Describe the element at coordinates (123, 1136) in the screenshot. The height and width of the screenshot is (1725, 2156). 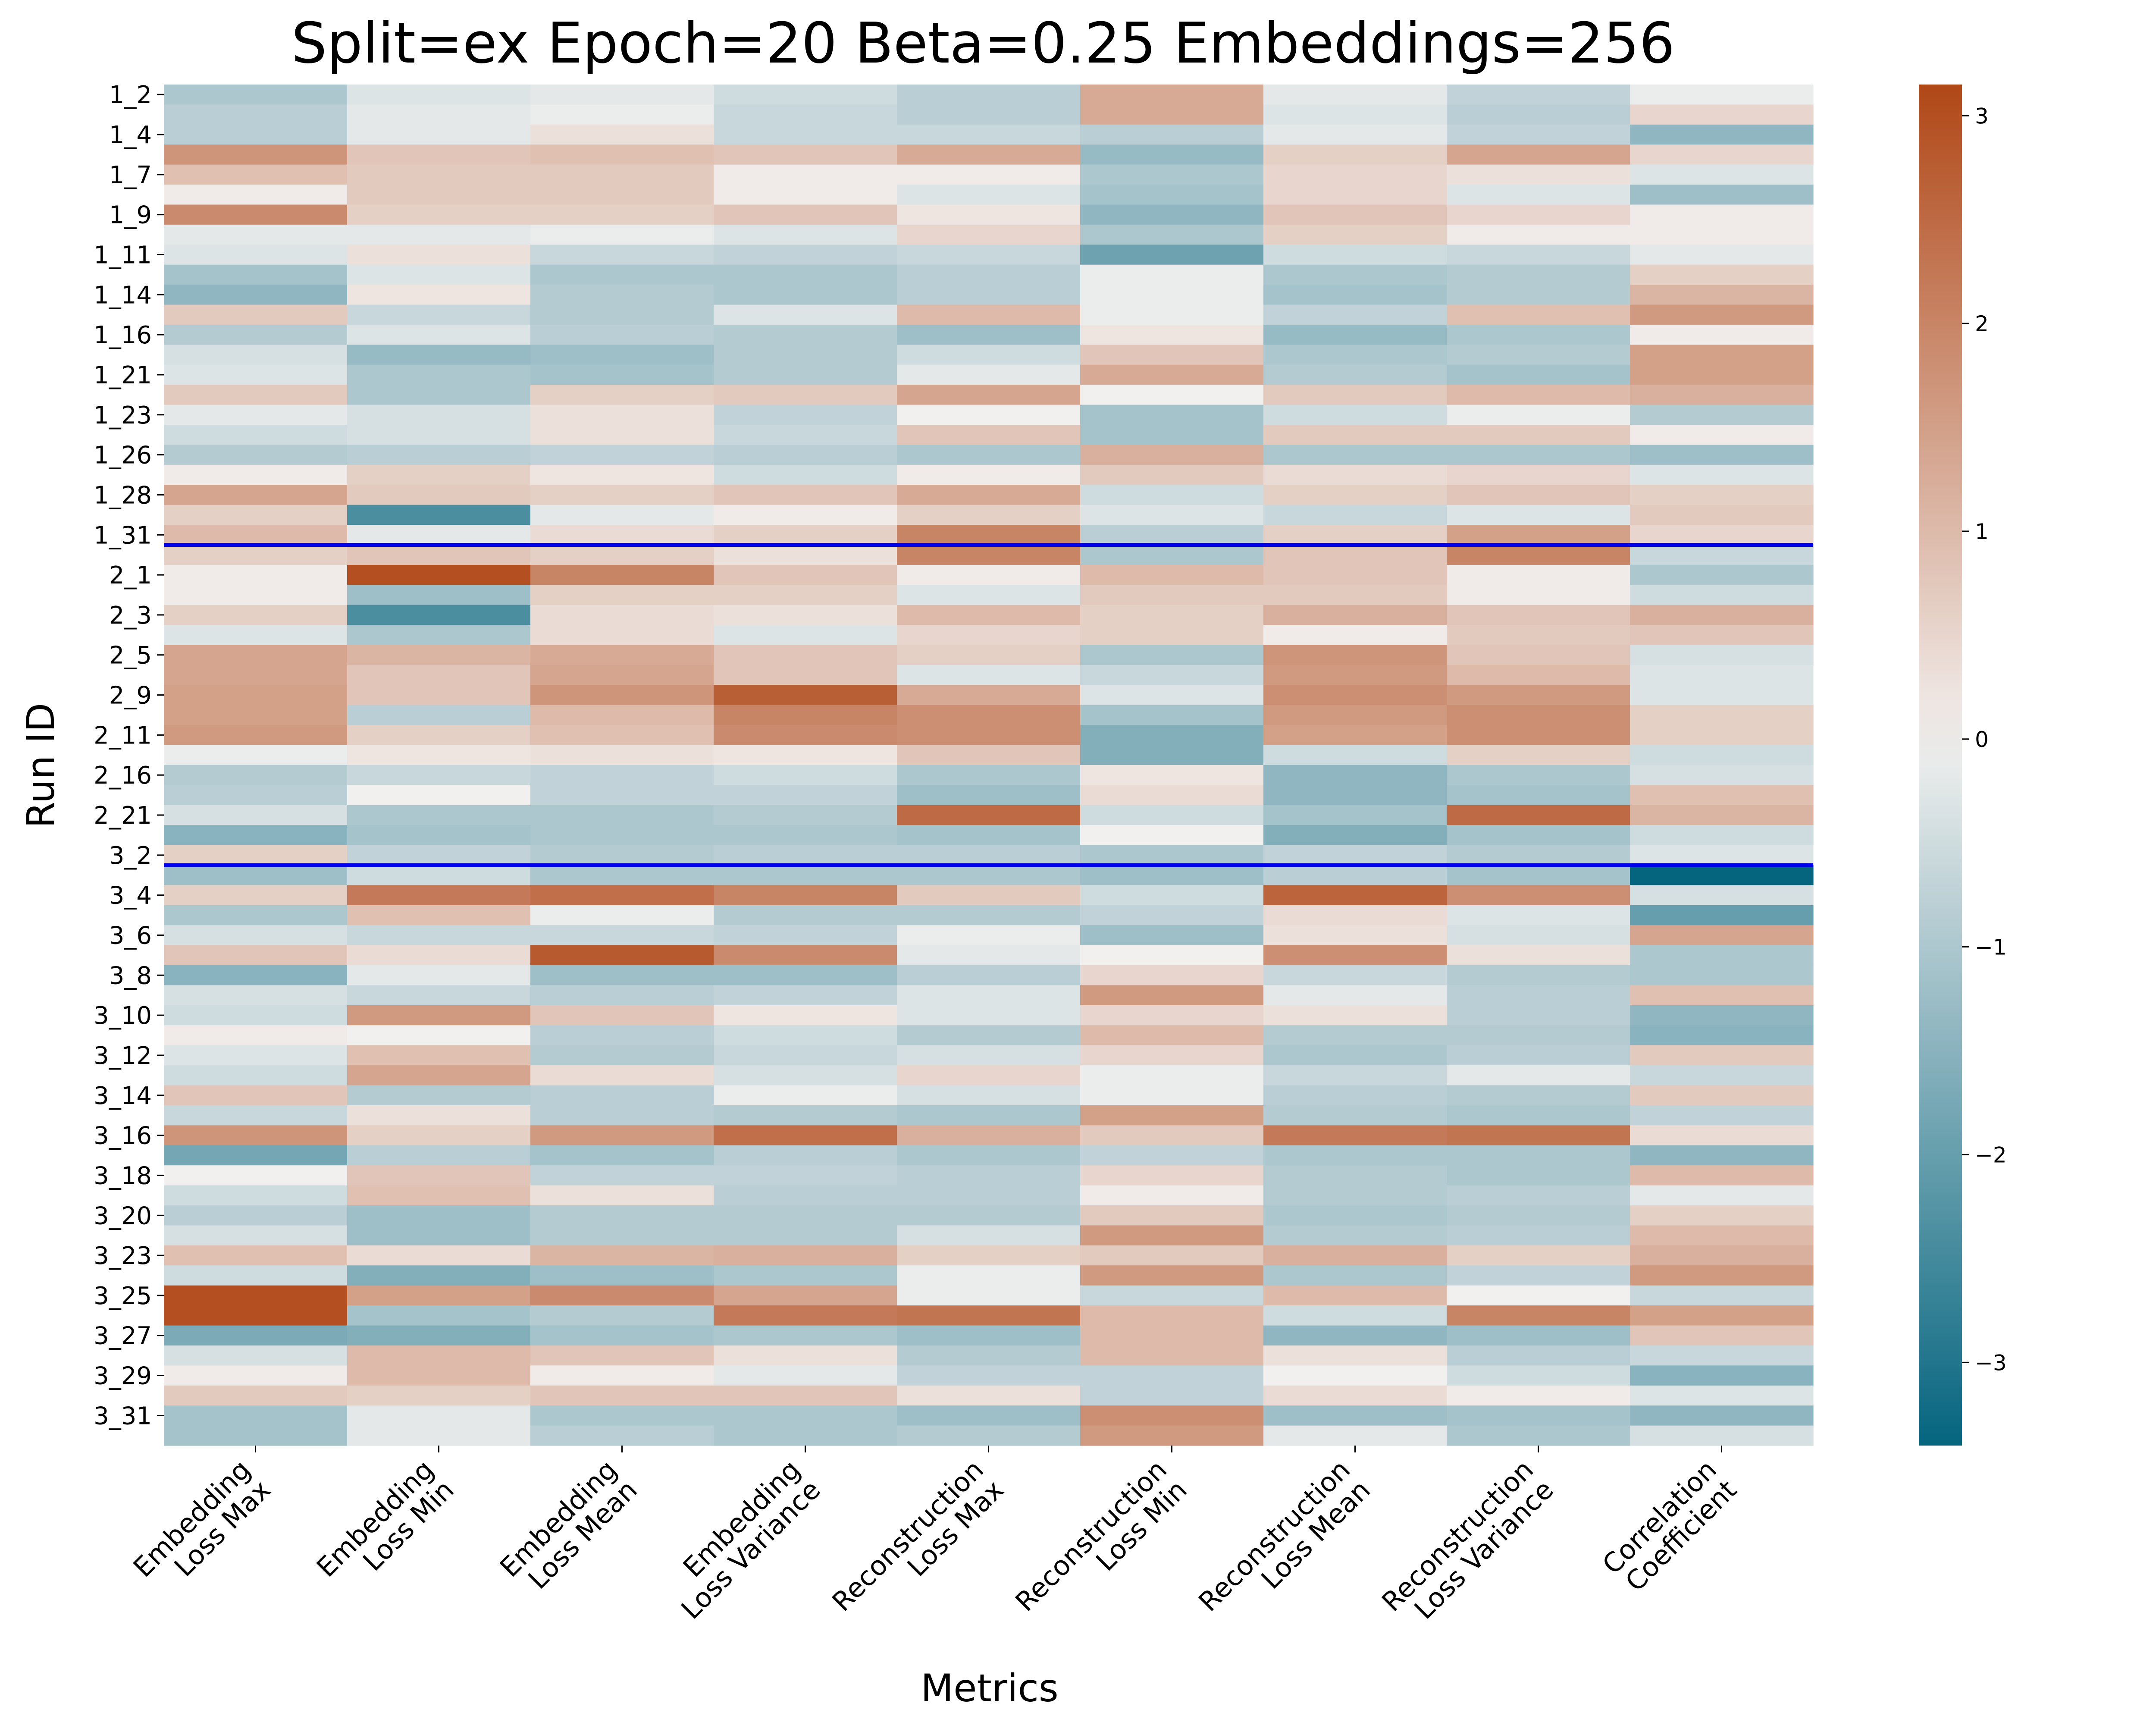
I see `y-tick-label: 3_16` at that location.